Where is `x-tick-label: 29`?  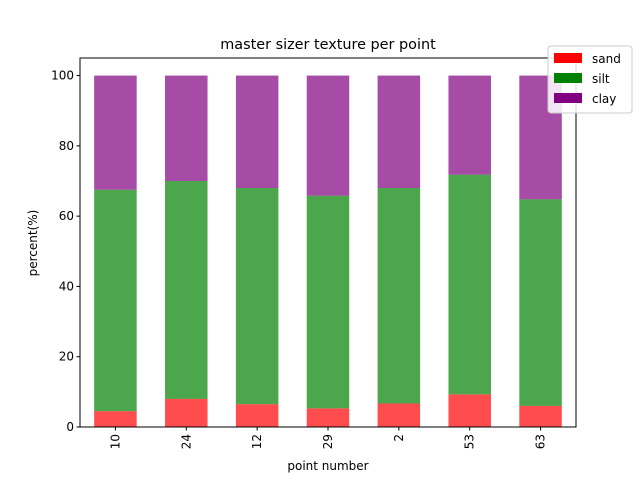 x-tick-label: 29 is located at coordinates (328, 441).